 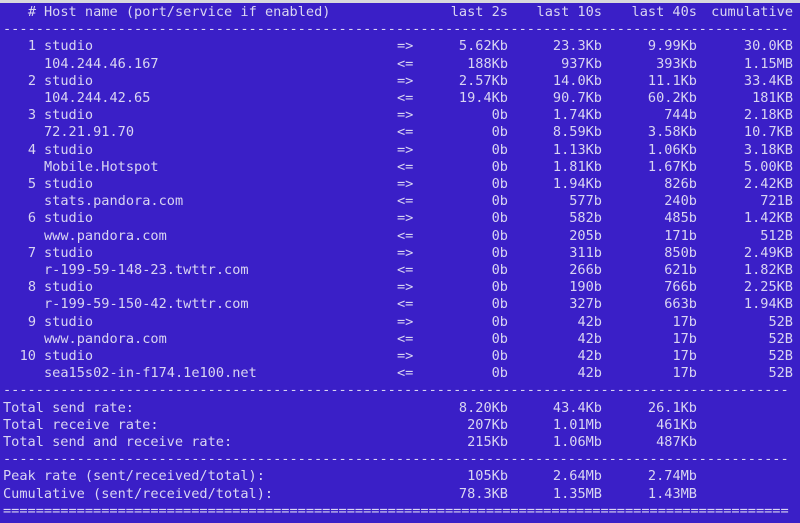 I want to click on send-value: 766b, so click(x=680, y=287).